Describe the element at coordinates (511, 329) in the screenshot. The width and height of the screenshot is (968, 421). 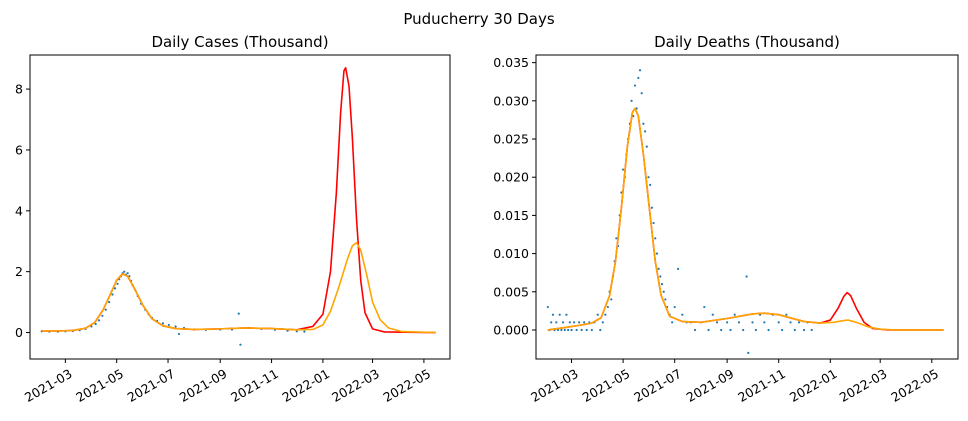
I see `deaths-y-tick-label: 0.000` at that location.